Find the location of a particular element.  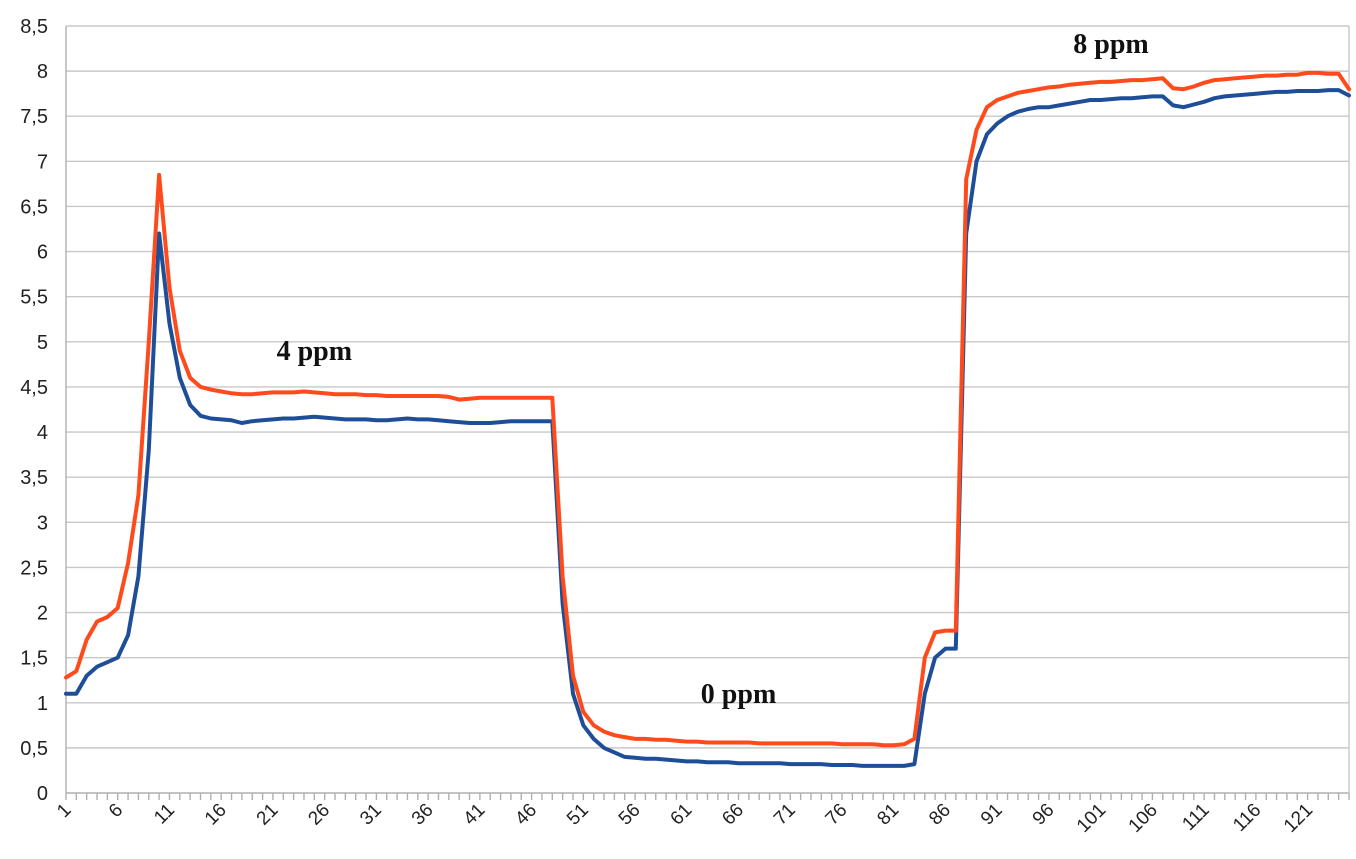

x-tick-label: 16 is located at coordinates (216, 815).